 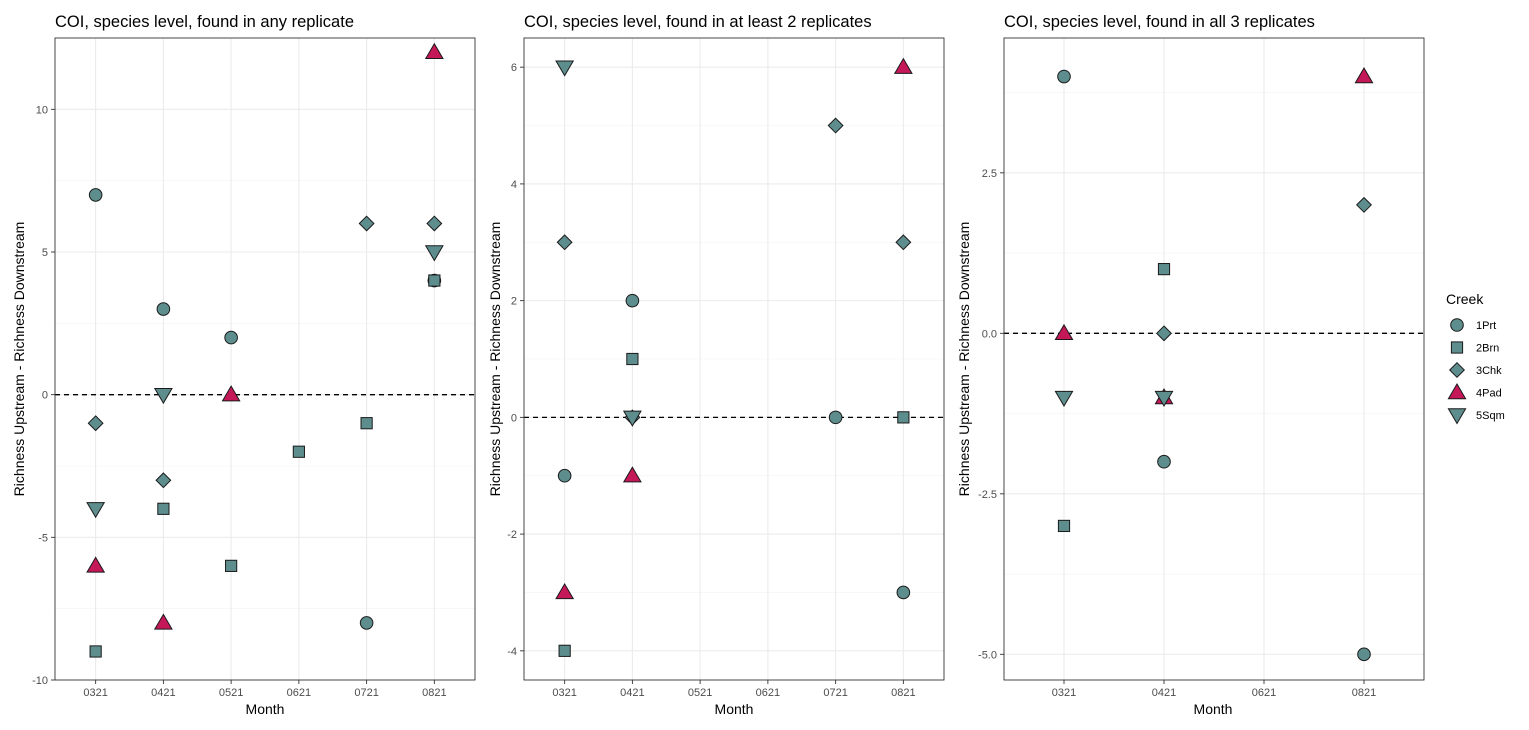 I want to click on x-tick-label: 0521, so click(x=700, y=693).